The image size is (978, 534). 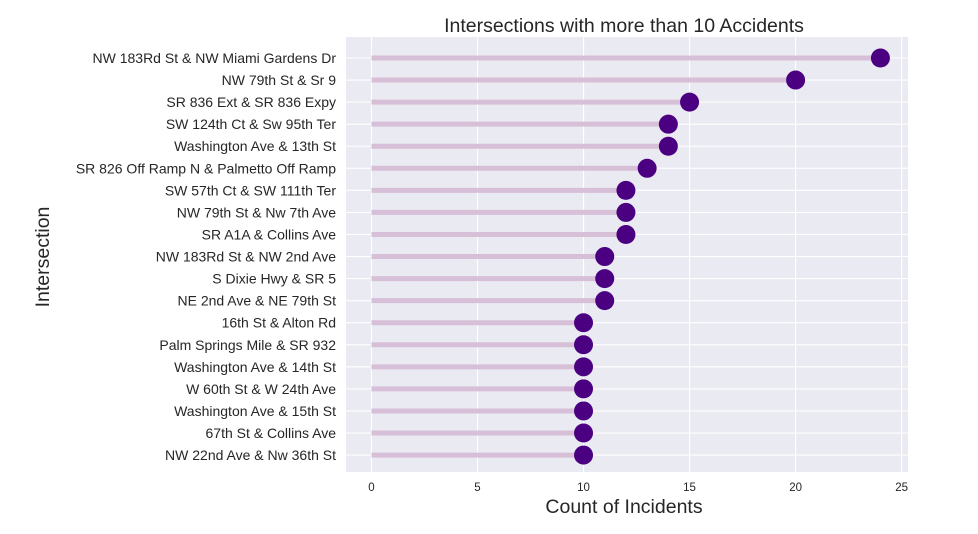 I want to click on y-tick-label: SW 124th Ct & Sw 95th Ter, so click(x=251, y=124).